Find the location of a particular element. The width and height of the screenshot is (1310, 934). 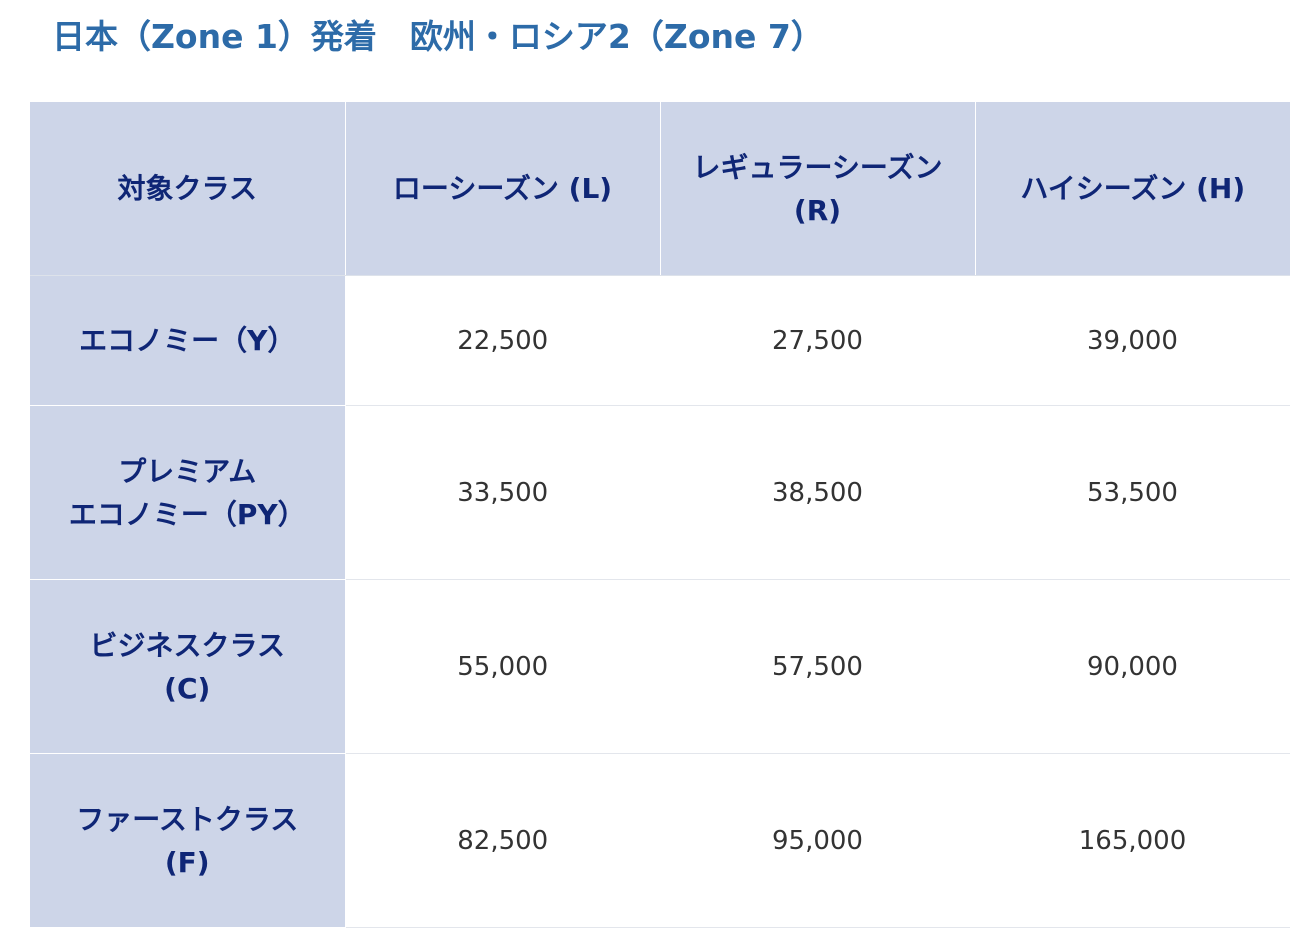

table-row-economy: エコノミー（Y） 22,500 27,500 39,000 is located at coordinates (660, 340).